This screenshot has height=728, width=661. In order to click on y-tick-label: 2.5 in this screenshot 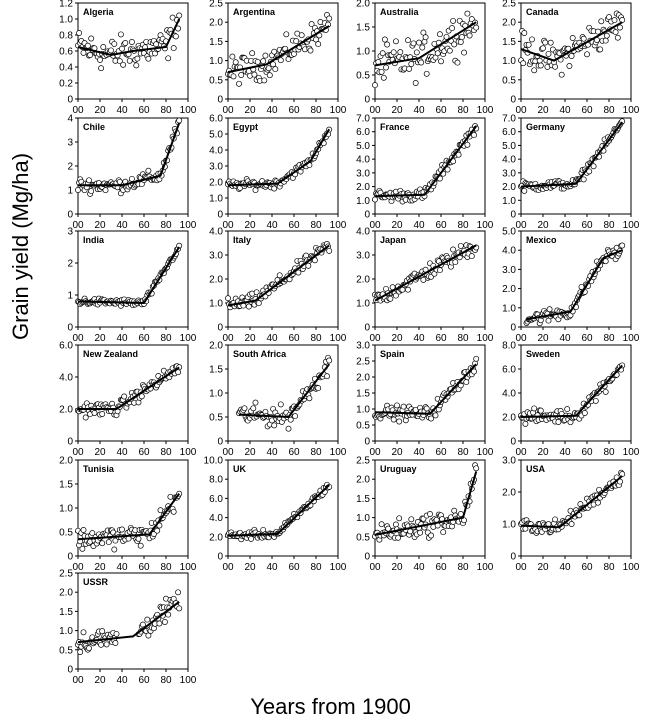, I will do `click(509, 5)`.